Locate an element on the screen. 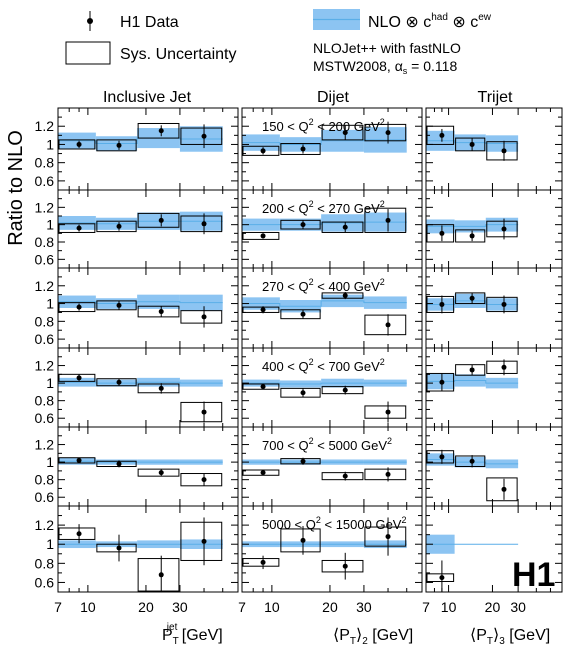  q2-range-label: 200 < Q2 < 270 GeV2 is located at coordinates (323, 207).